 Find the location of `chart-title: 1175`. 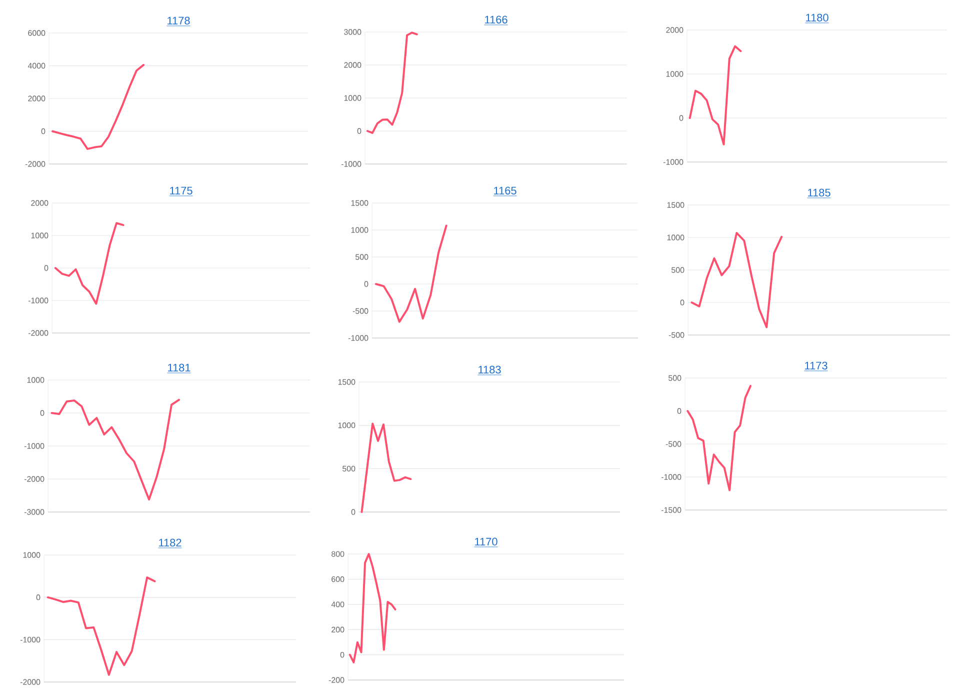

chart-title: 1175 is located at coordinates (181, 190).